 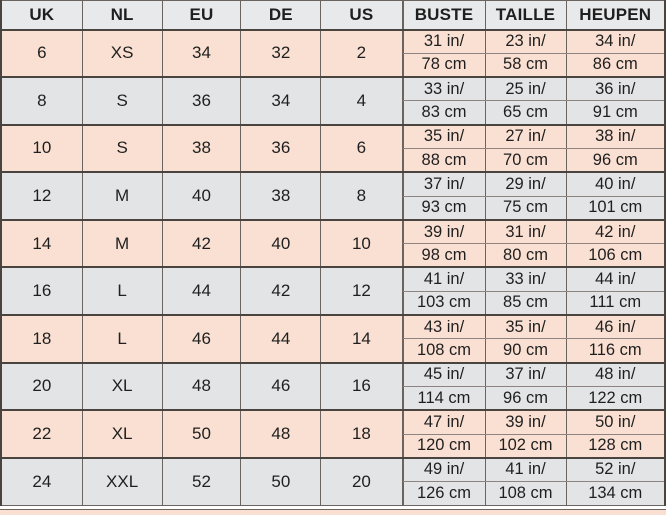 I want to click on cell-nl: M, so click(x=122, y=243).